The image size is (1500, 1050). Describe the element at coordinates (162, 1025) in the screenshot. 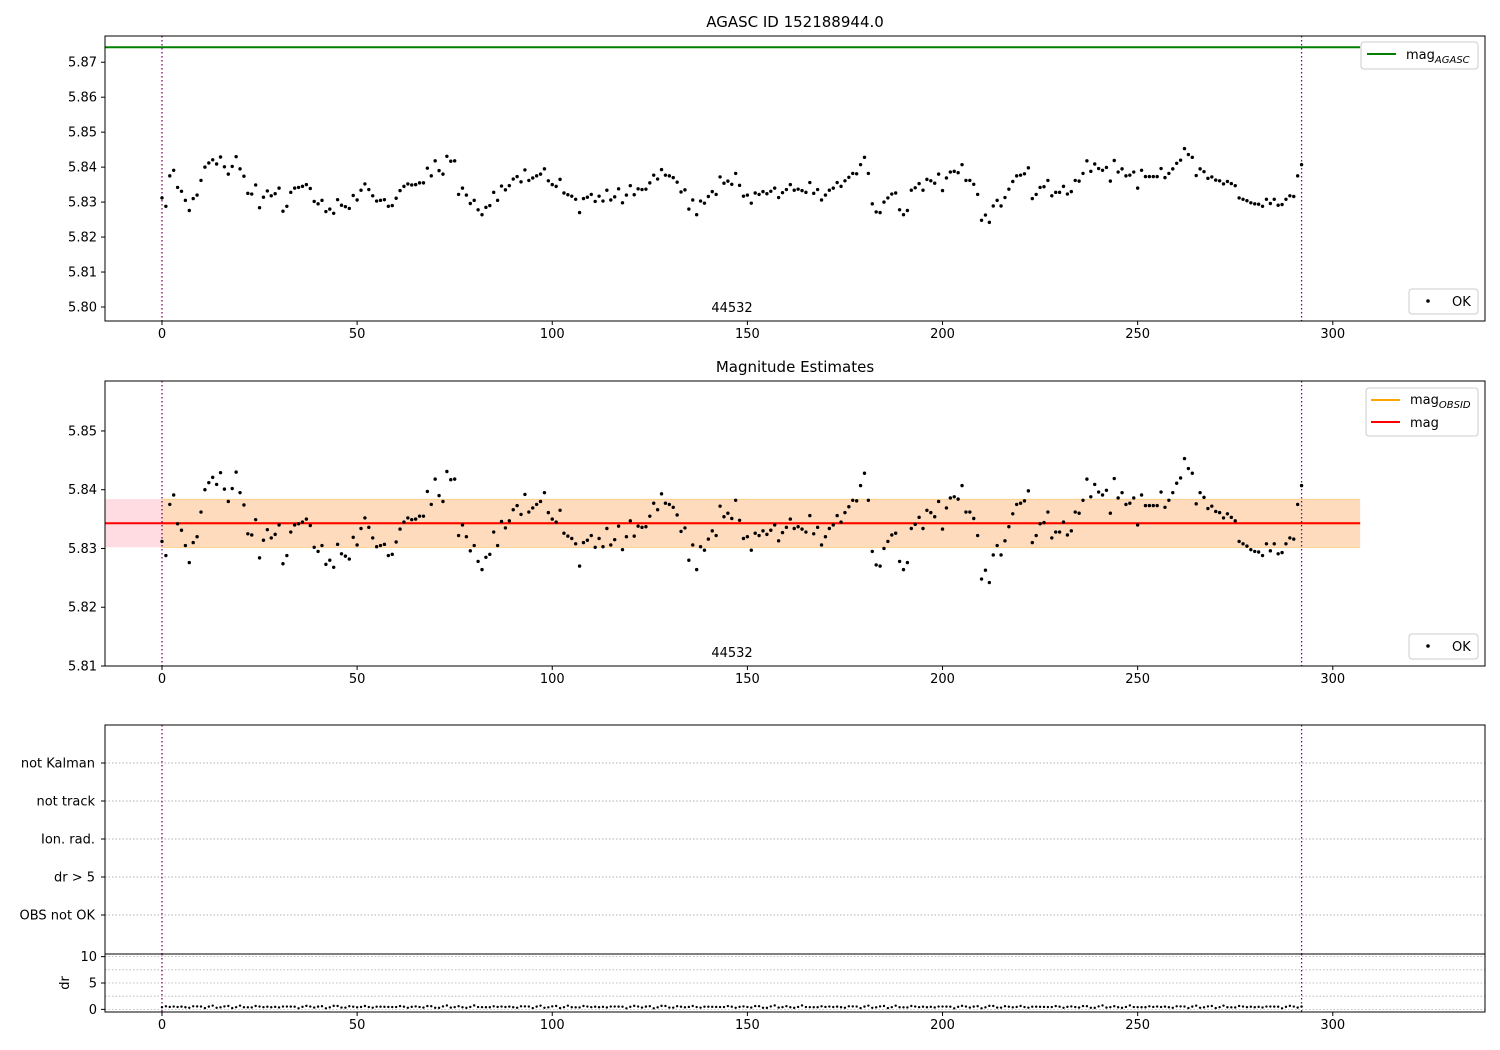

I see `x-tick-label: 0` at that location.